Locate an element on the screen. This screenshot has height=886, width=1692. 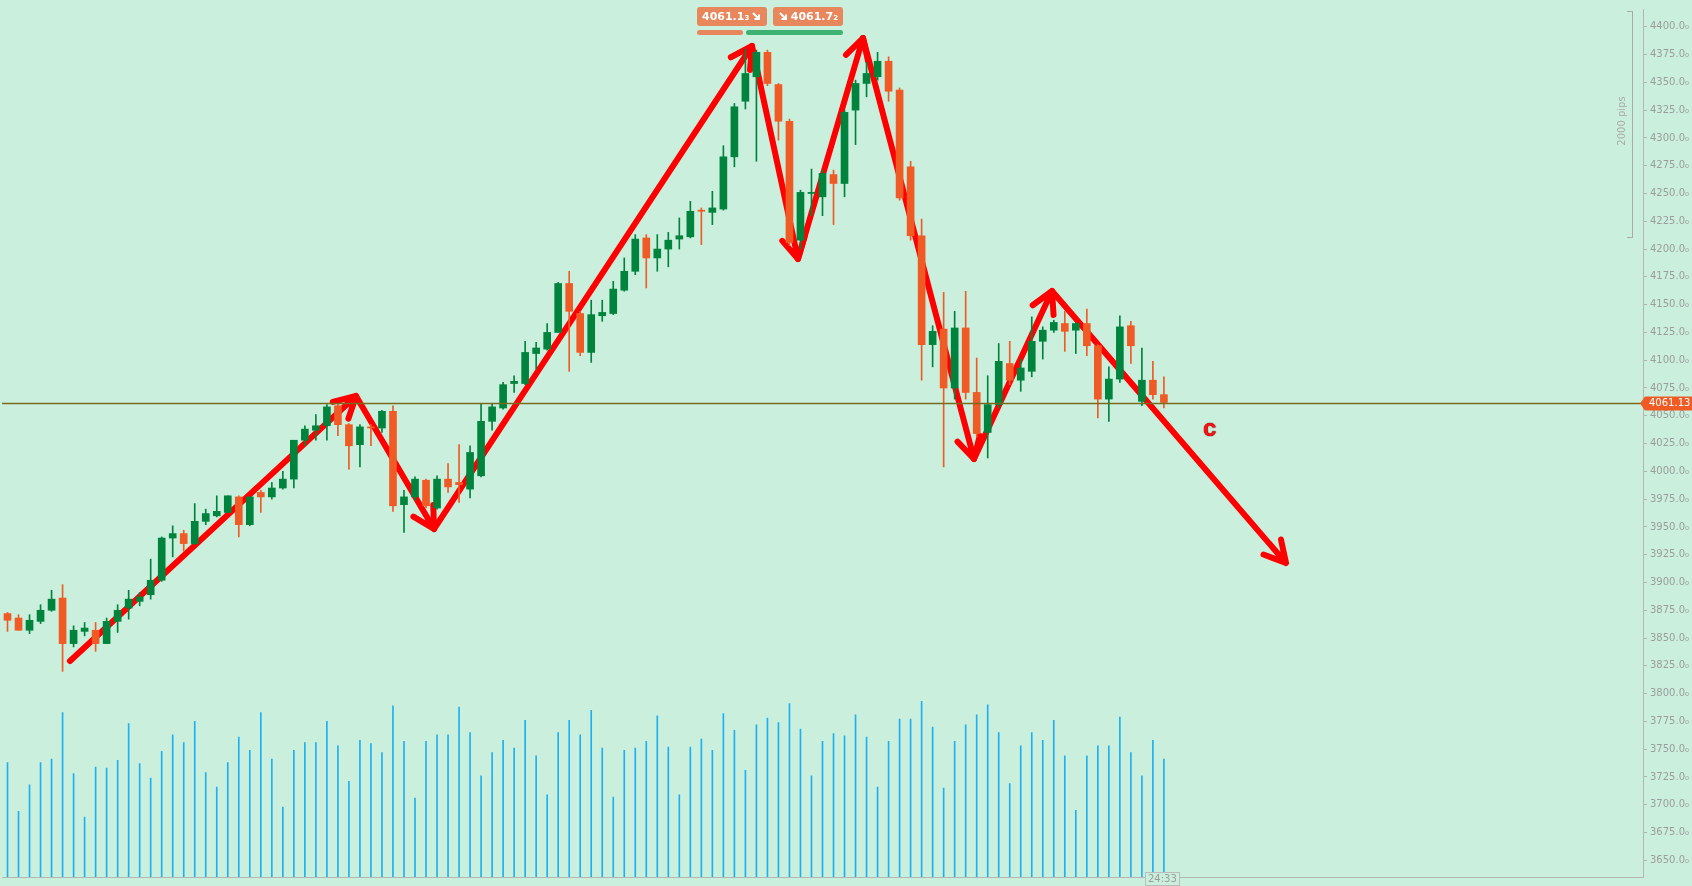
y-tick-label: 3925.0₀ is located at coordinates (1669, 554).